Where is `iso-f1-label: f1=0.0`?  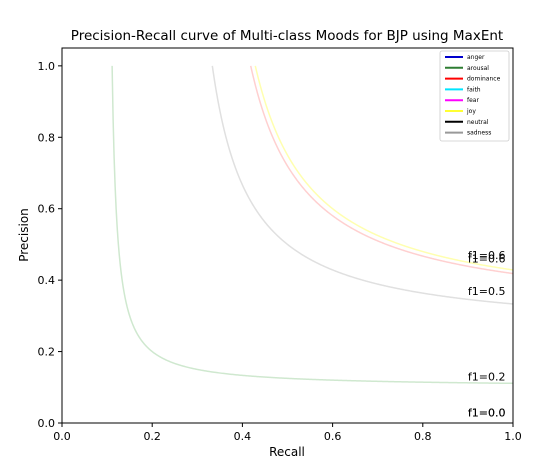 iso-f1-label: f1=0.0 is located at coordinates (487, 412).